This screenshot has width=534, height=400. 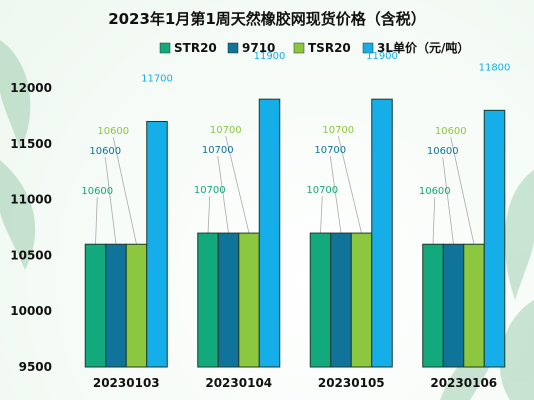 What do you see at coordinates (295, 383) in the screenshot?
I see `x-axis: 20230103 20230104 20230105 20230106` at bounding box center [295, 383].